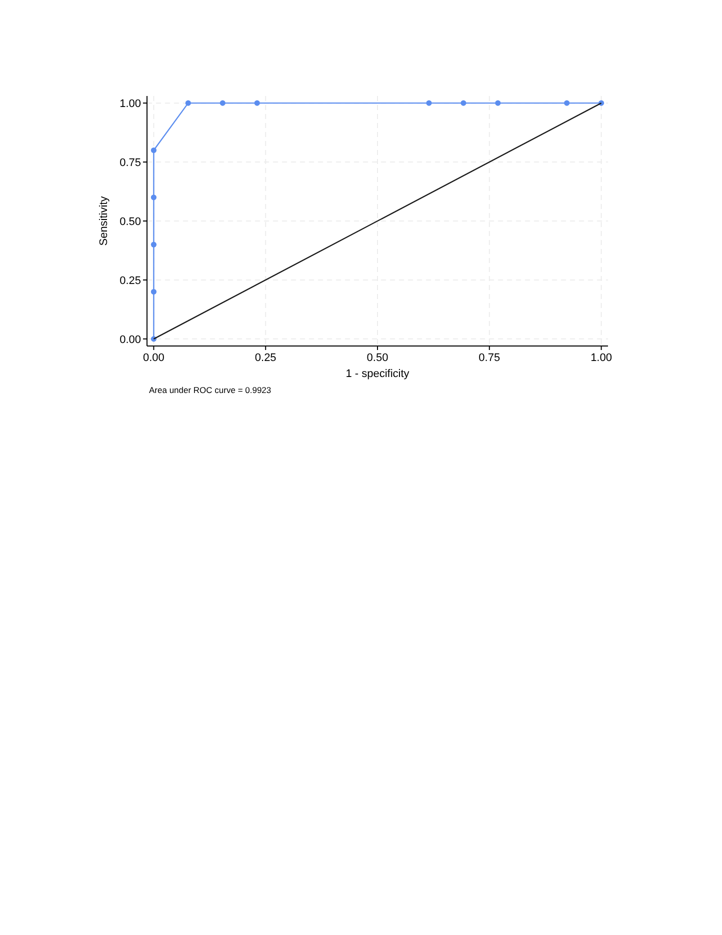 The height and width of the screenshot is (935, 722). What do you see at coordinates (377, 358) in the screenshot?
I see `x-tick-label: 0.50` at bounding box center [377, 358].